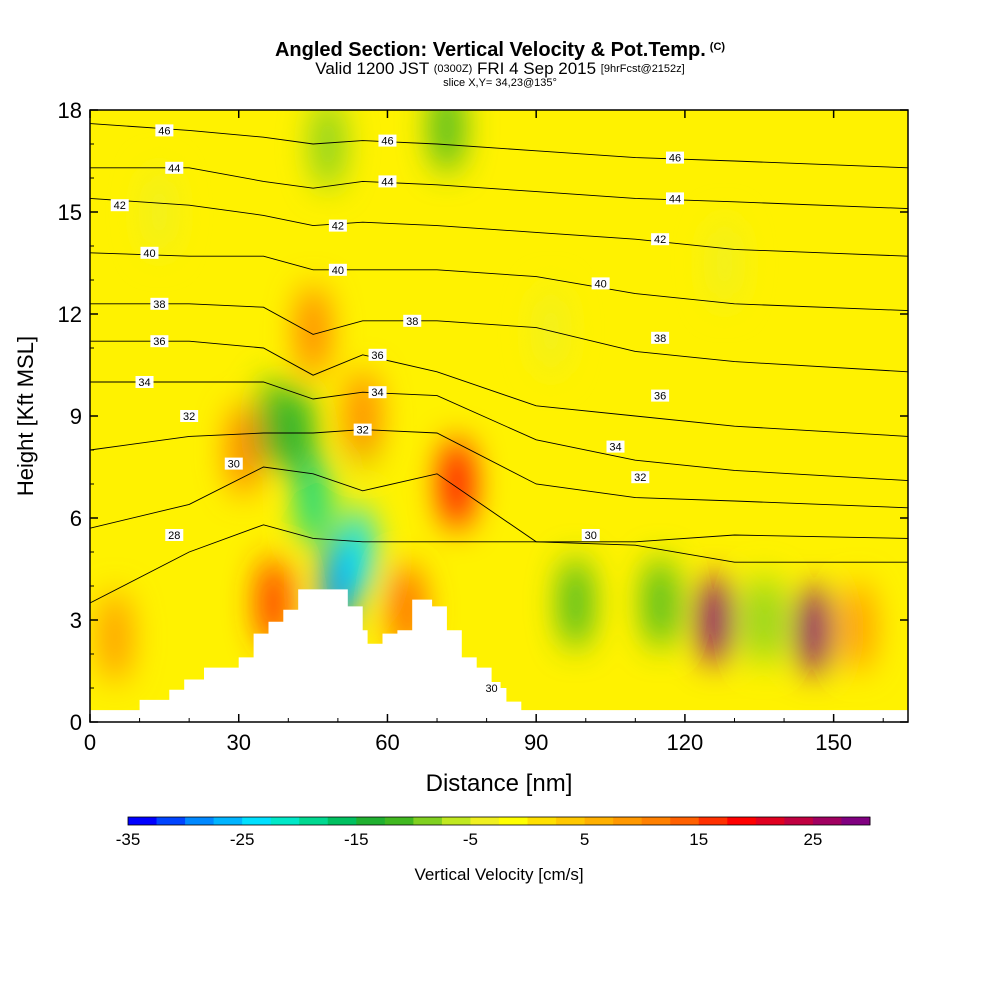  What do you see at coordinates (356, 839) in the screenshot?
I see `colorbar-tick-label: -15` at bounding box center [356, 839].